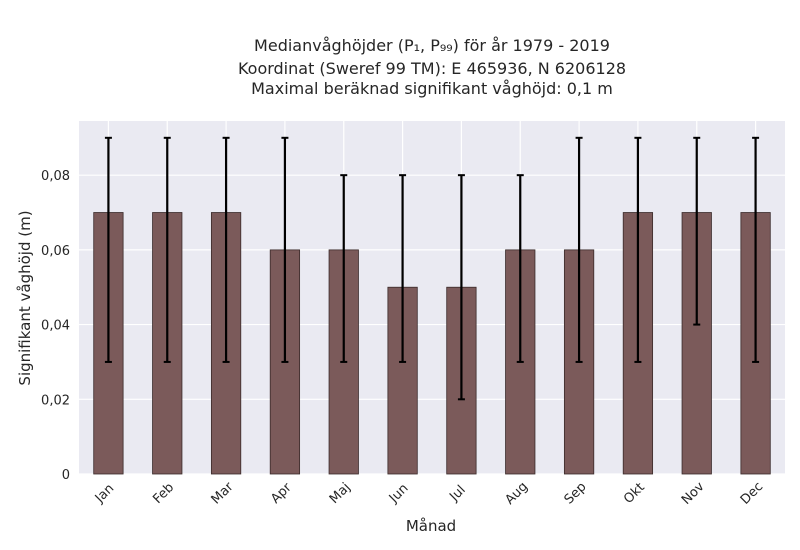 Image resolution: width=800 pixels, height=550 pixels. I want to click on error-bar-jul, so click(461, 287).